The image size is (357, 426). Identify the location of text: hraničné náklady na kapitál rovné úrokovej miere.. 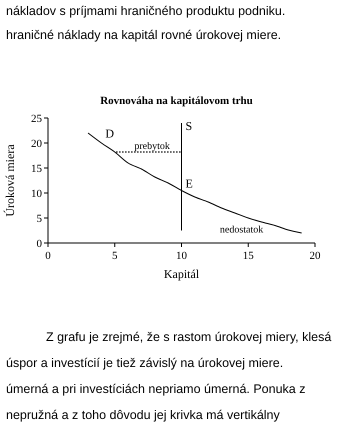
(144, 35).